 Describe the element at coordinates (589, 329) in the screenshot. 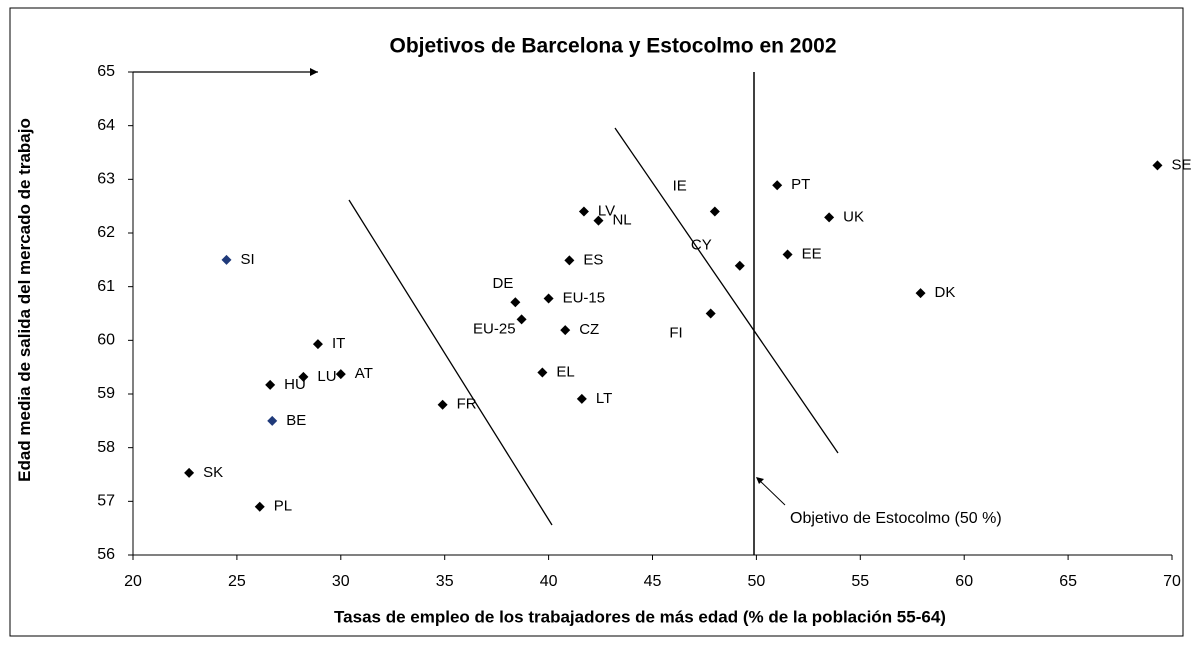

I see `point-label: CZ` at that location.